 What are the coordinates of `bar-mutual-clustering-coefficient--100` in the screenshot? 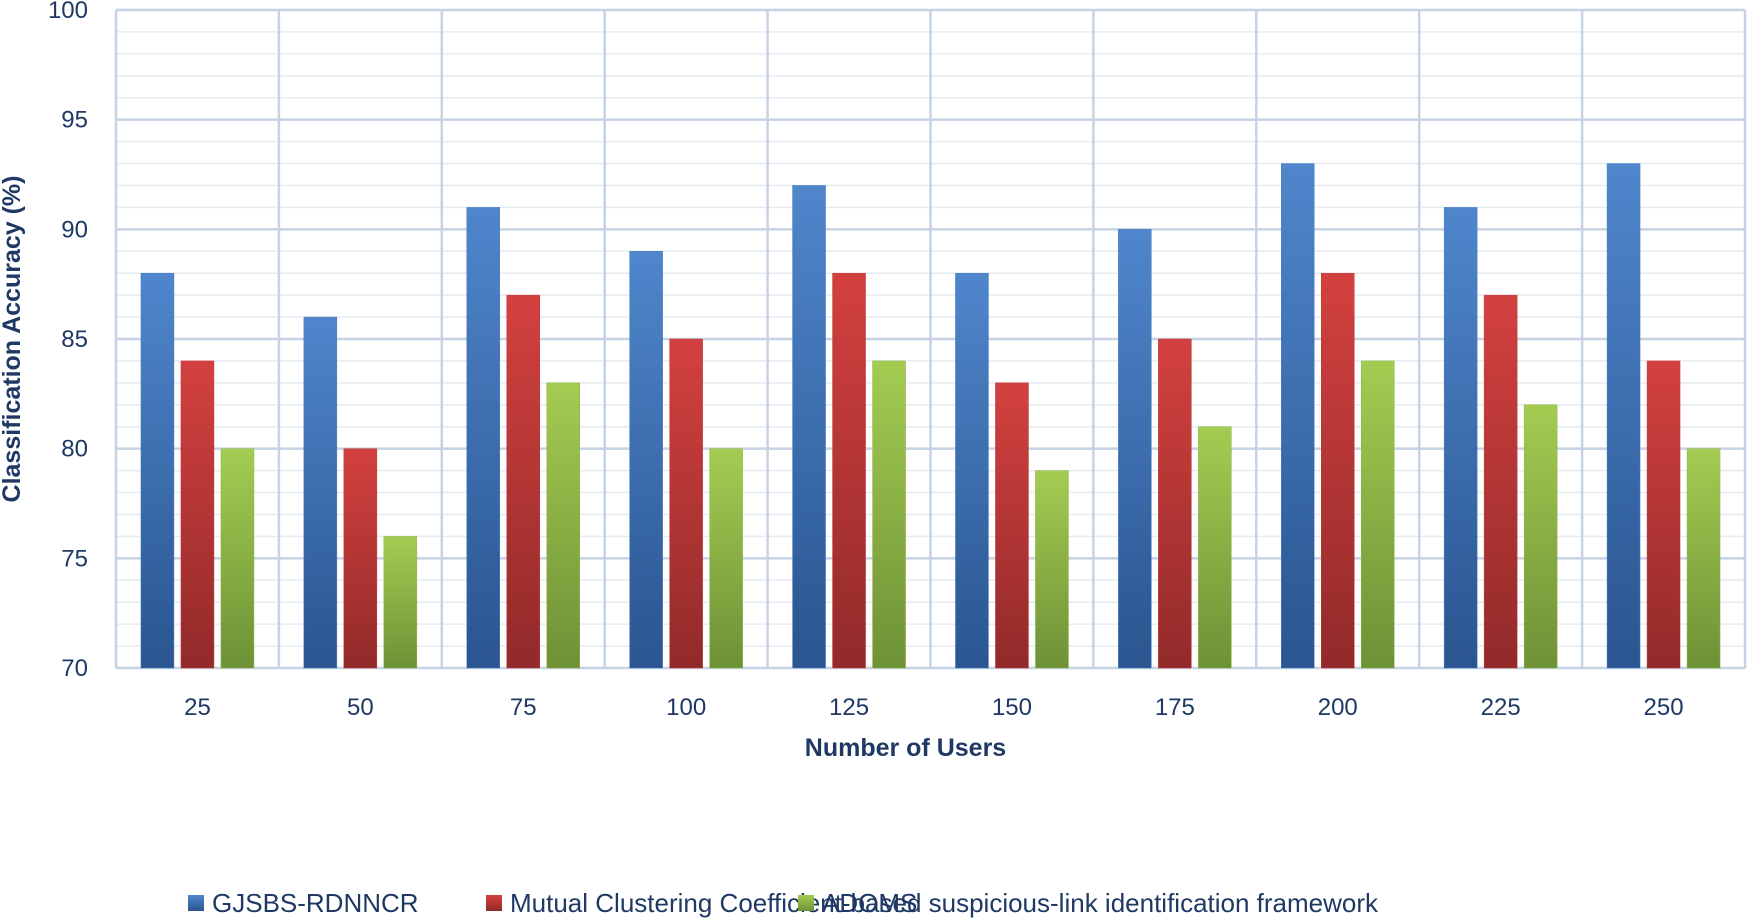 It's located at (686, 503).